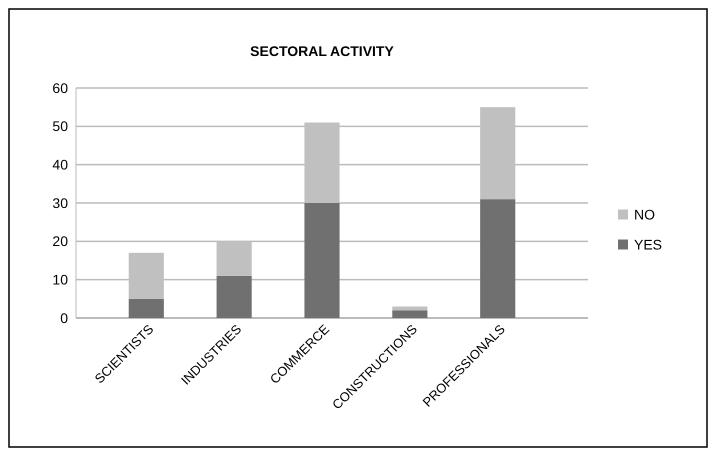  What do you see at coordinates (645, 214) in the screenshot?
I see `legend-label: NO` at bounding box center [645, 214].